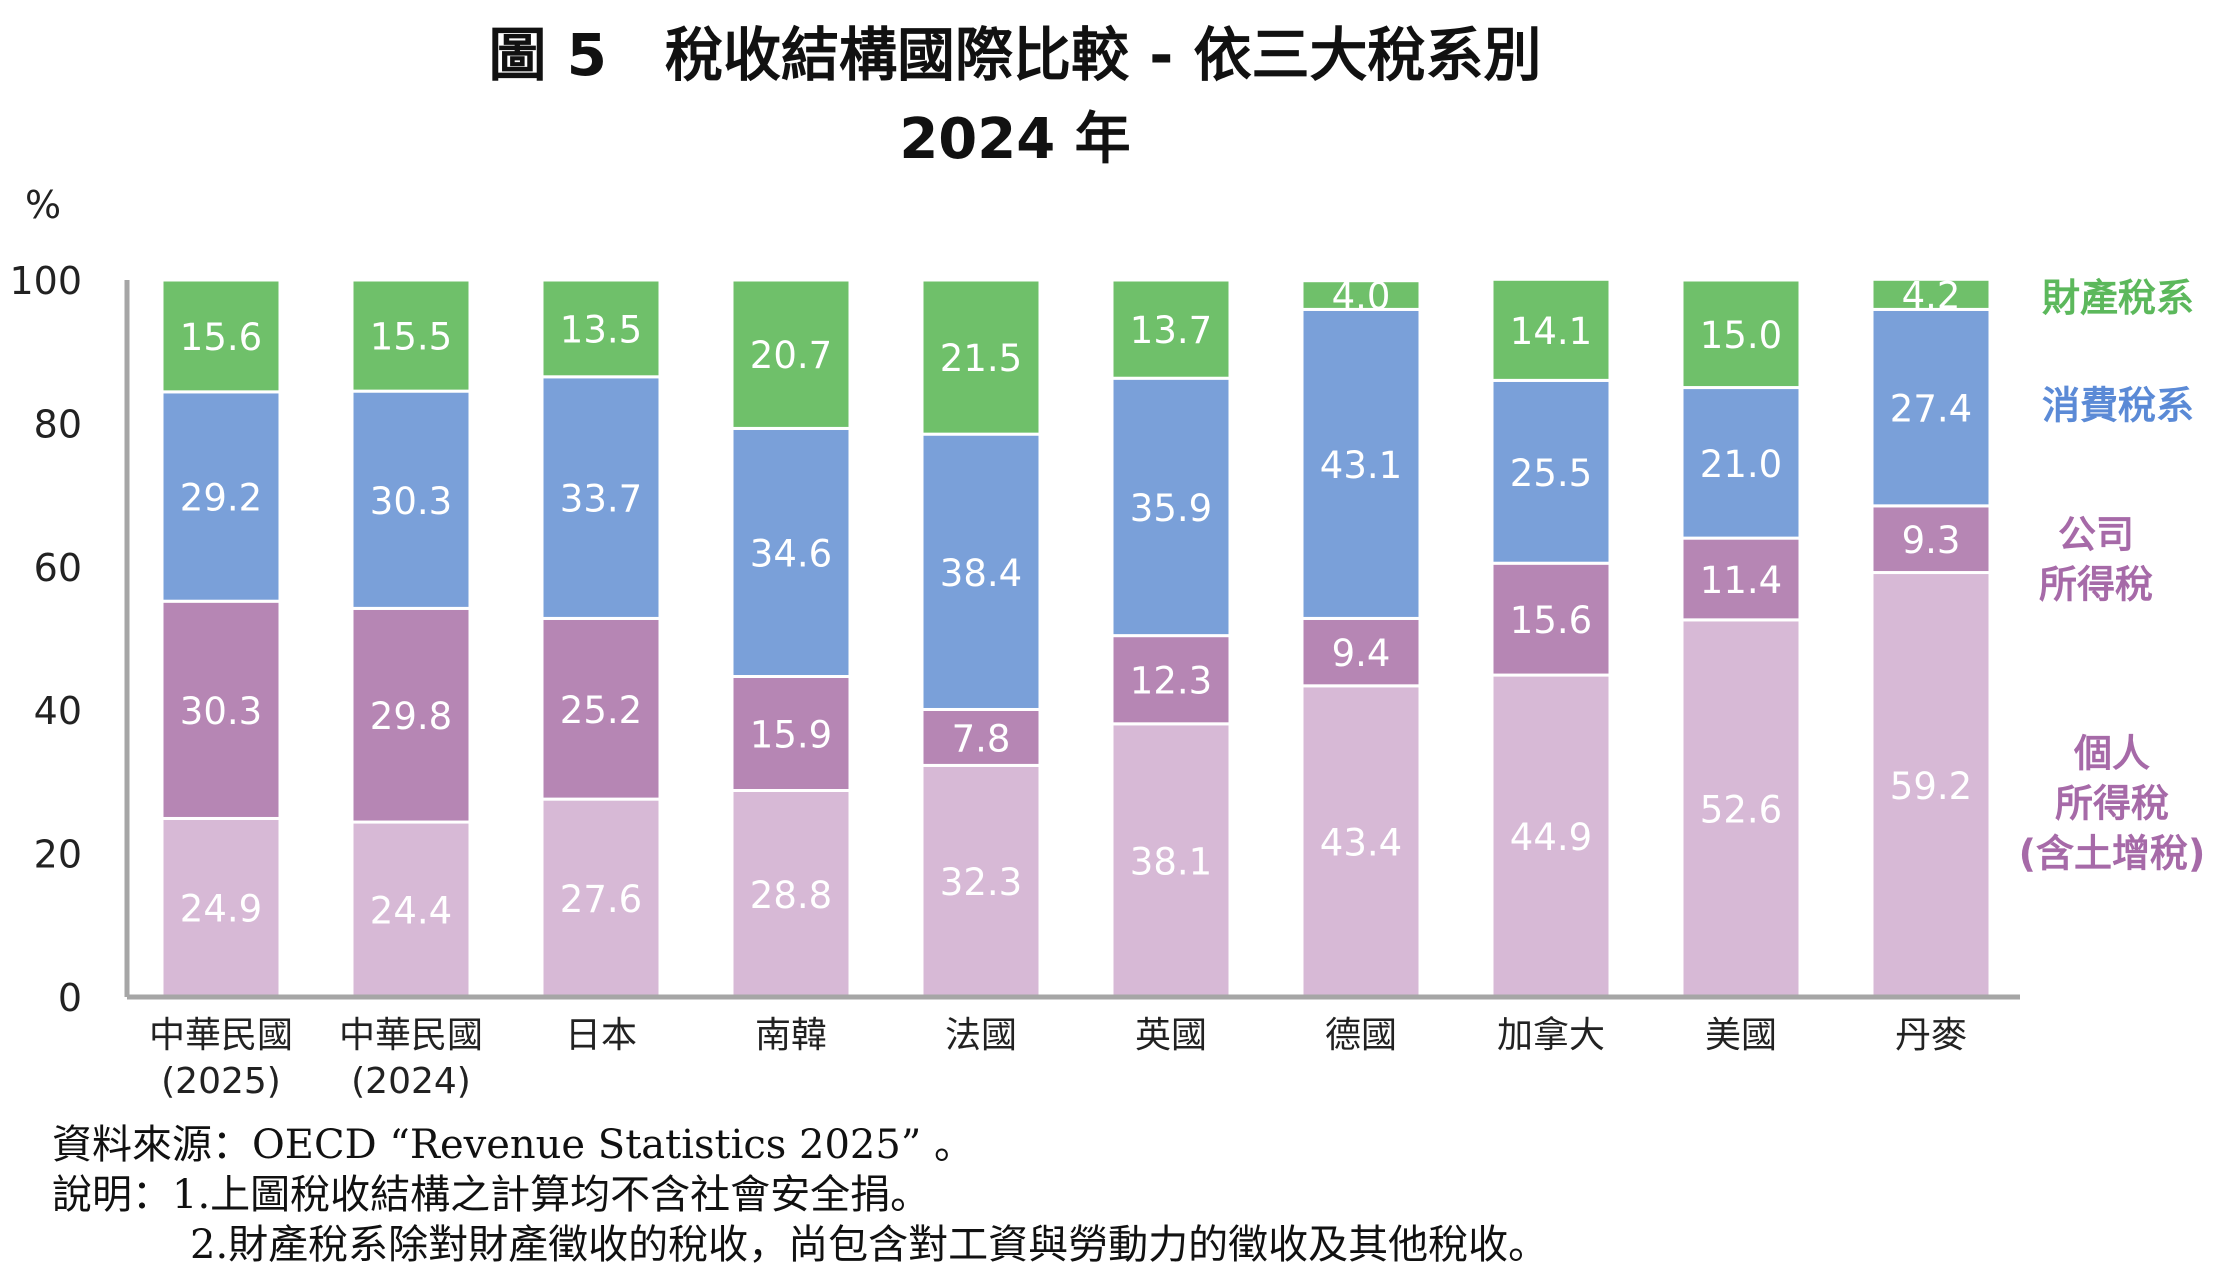 The width and height of the screenshot is (2214, 1270). I want to click on data-label: 20.7, so click(791, 355).